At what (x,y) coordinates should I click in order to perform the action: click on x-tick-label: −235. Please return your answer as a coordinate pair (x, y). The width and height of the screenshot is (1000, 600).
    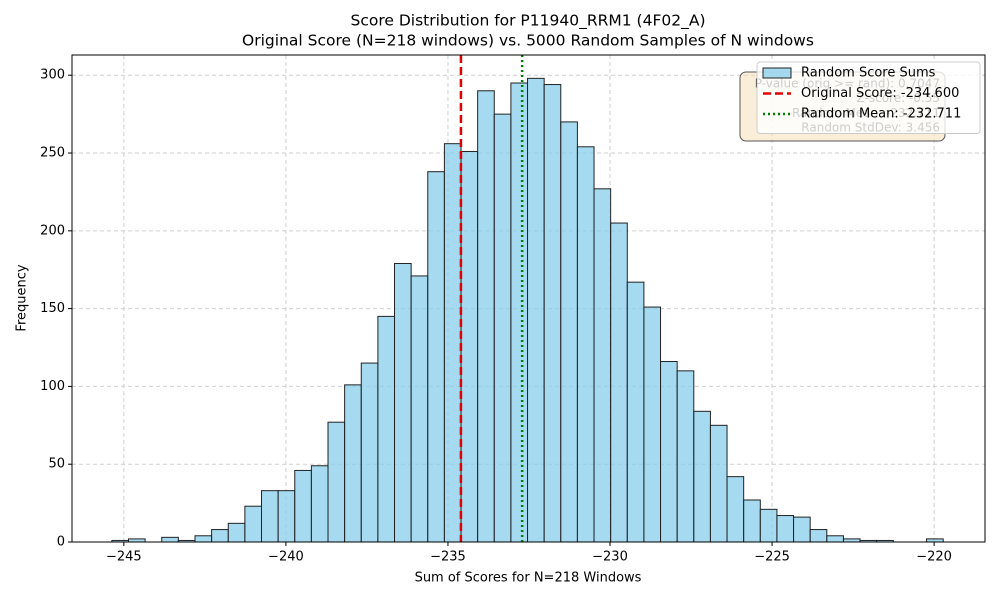
    Looking at the image, I should click on (448, 557).